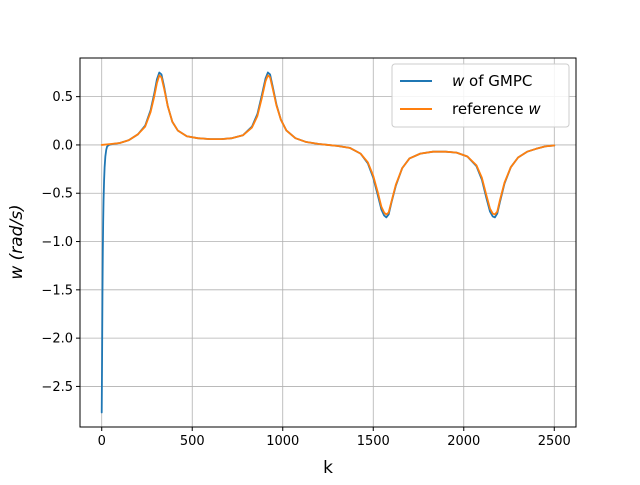 The width and height of the screenshot is (640, 485). I want to click on y-axis-label-unit: (rad/s), so click(17, 232).